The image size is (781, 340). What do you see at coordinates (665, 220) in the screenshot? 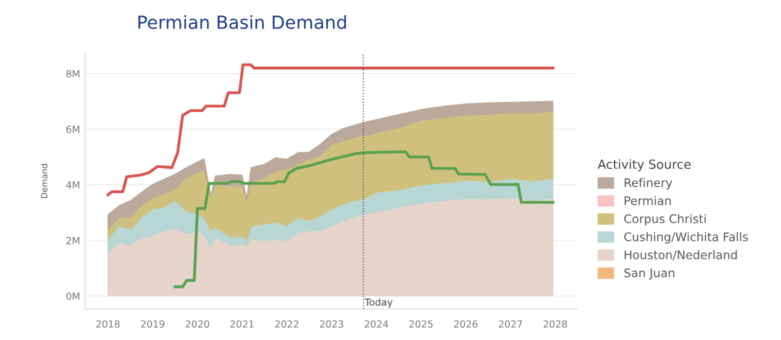
I see `legend-label: Corpus Christi` at bounding box center [665, 220].